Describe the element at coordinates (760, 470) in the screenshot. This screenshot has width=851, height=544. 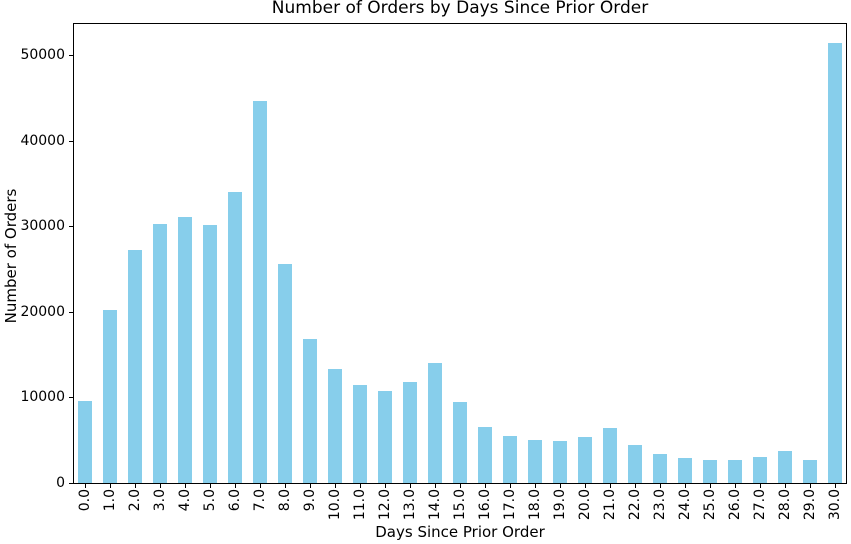
I see `bar-27.0` at that location.